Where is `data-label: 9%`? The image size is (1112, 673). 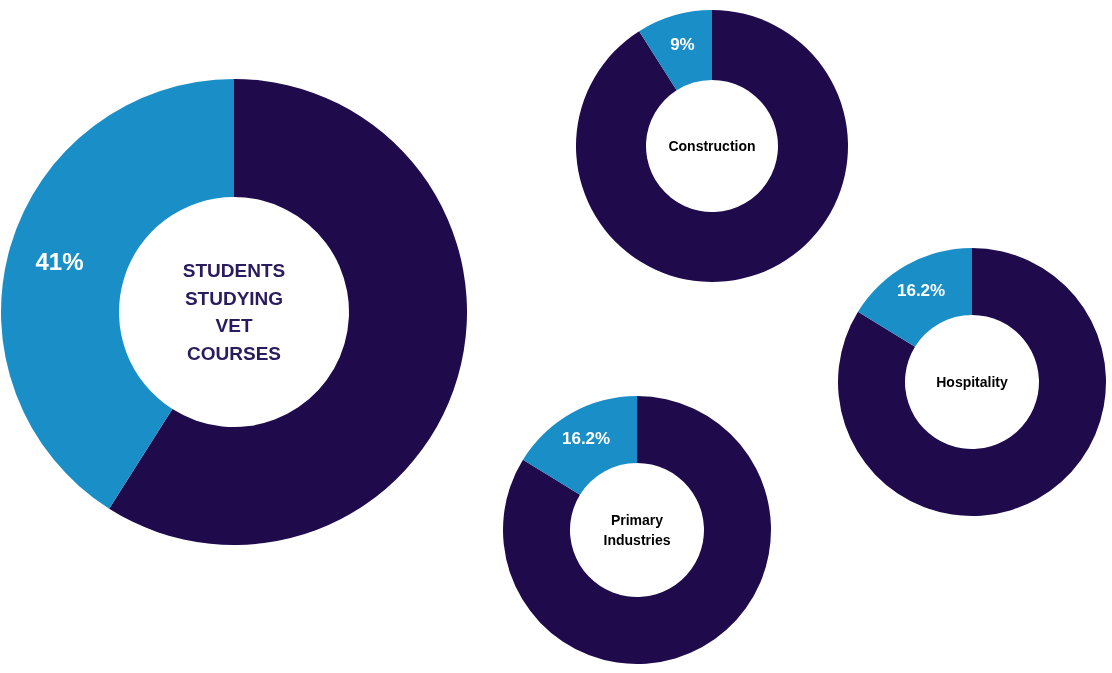
data-label: 9% is located at coordinates (682, 44).